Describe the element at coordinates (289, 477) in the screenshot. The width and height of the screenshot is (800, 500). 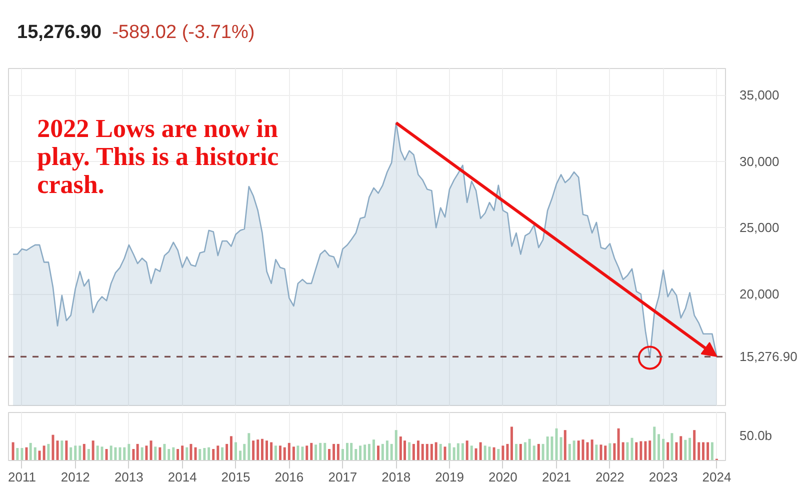
I see `x-tick-label: 2016` at that location.